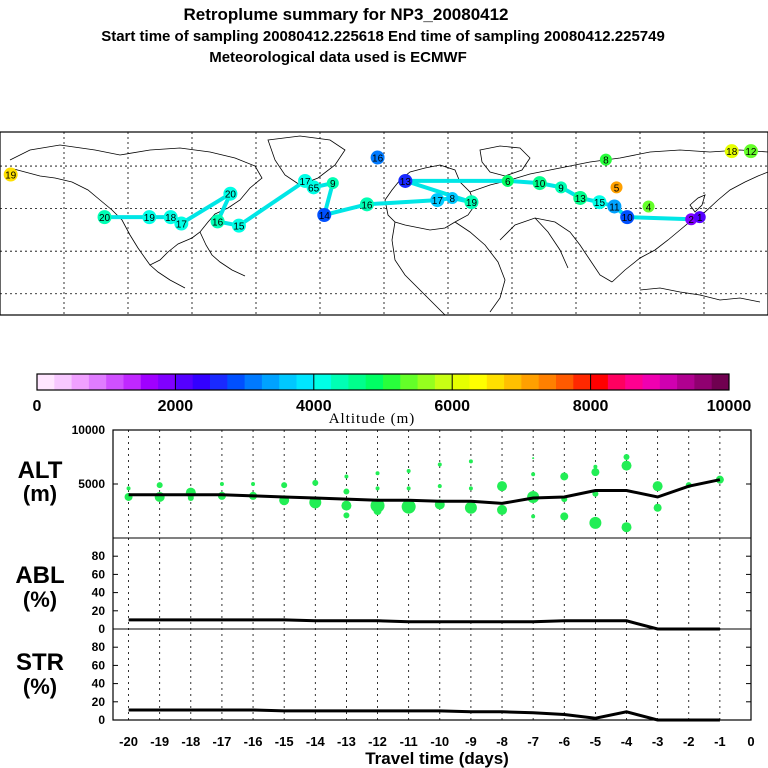  What do you see at coordinates (99, 702) in the screenshot?
I see `str-y-tick-label: 20` at bounding box center [99, 702].